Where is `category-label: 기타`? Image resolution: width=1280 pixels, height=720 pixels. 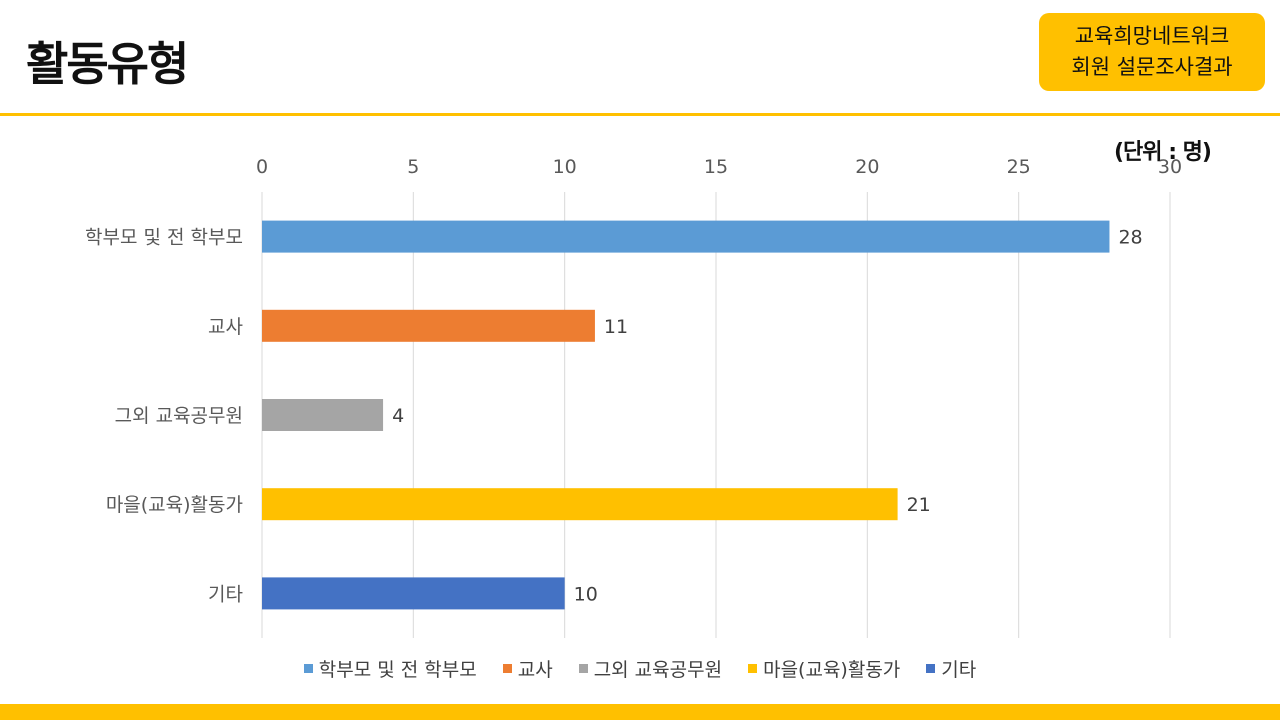 category-label: 기타 is located at coordinates (225, 594).